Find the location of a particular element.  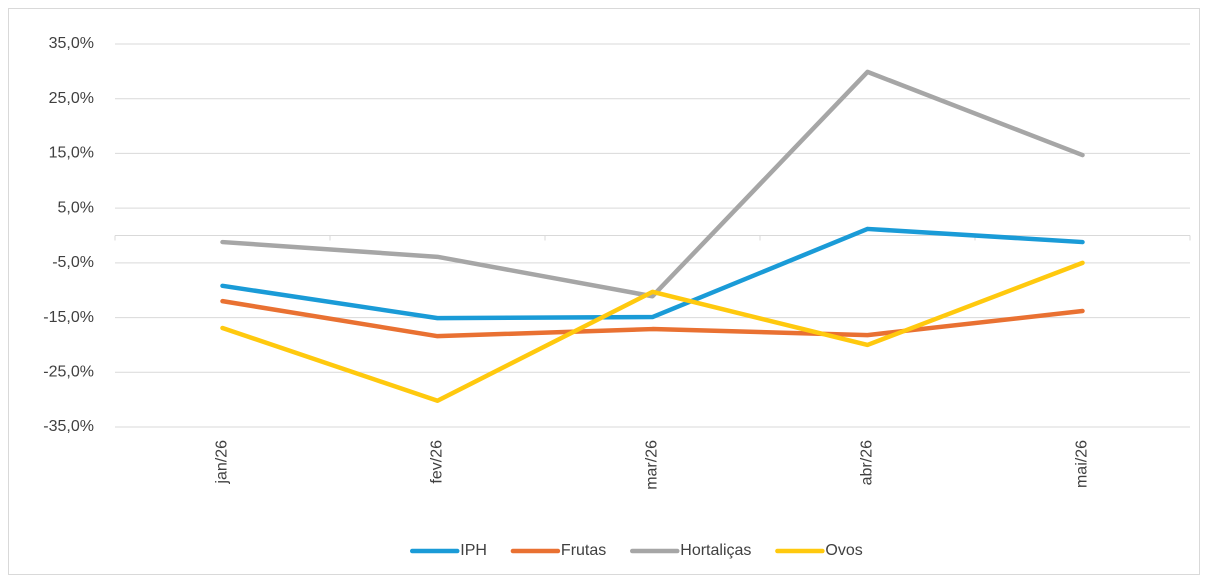

x-tick-label: mai/26 is located at coordinates (1082, 464).